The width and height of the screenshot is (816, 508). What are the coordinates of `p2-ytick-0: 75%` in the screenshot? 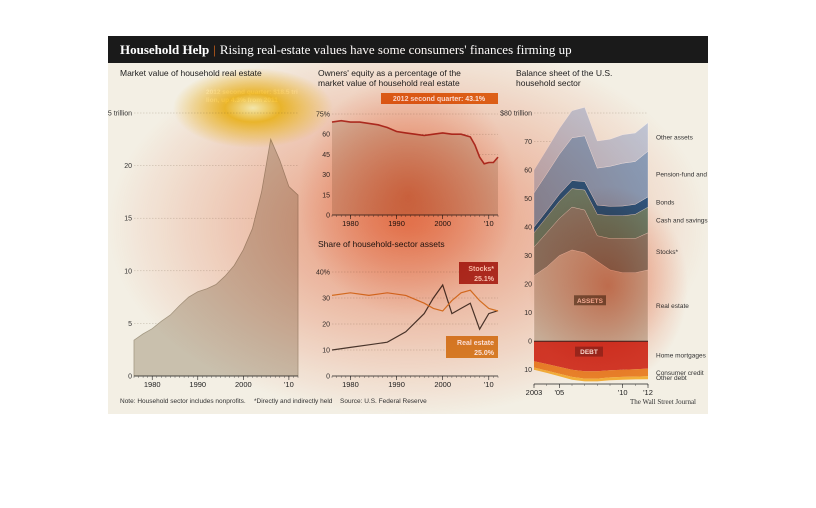 It's located at (323, 115).